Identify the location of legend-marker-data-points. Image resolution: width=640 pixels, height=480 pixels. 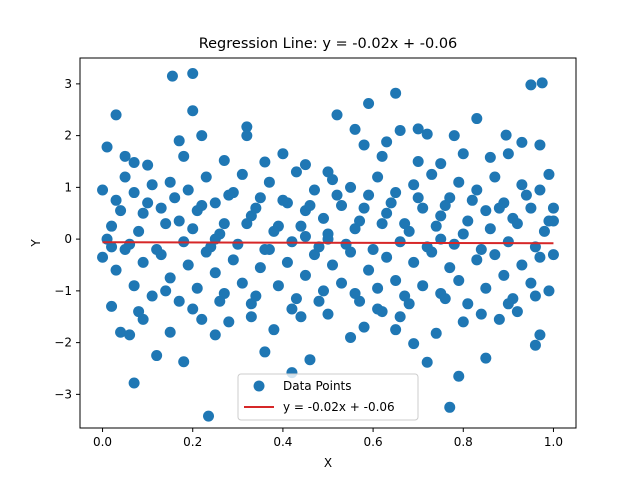
(259, 386).